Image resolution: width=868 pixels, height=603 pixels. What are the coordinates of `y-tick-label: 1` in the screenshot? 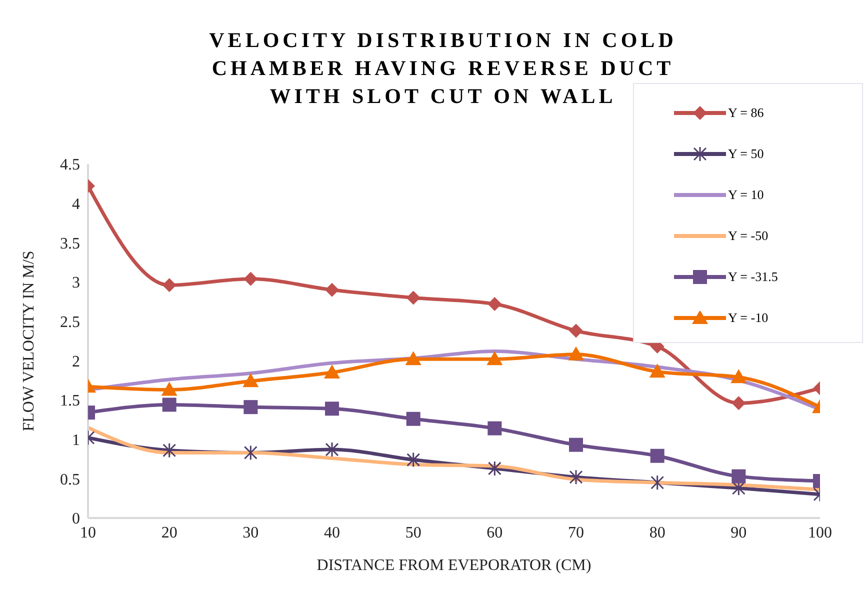 It's located at (76, 441).